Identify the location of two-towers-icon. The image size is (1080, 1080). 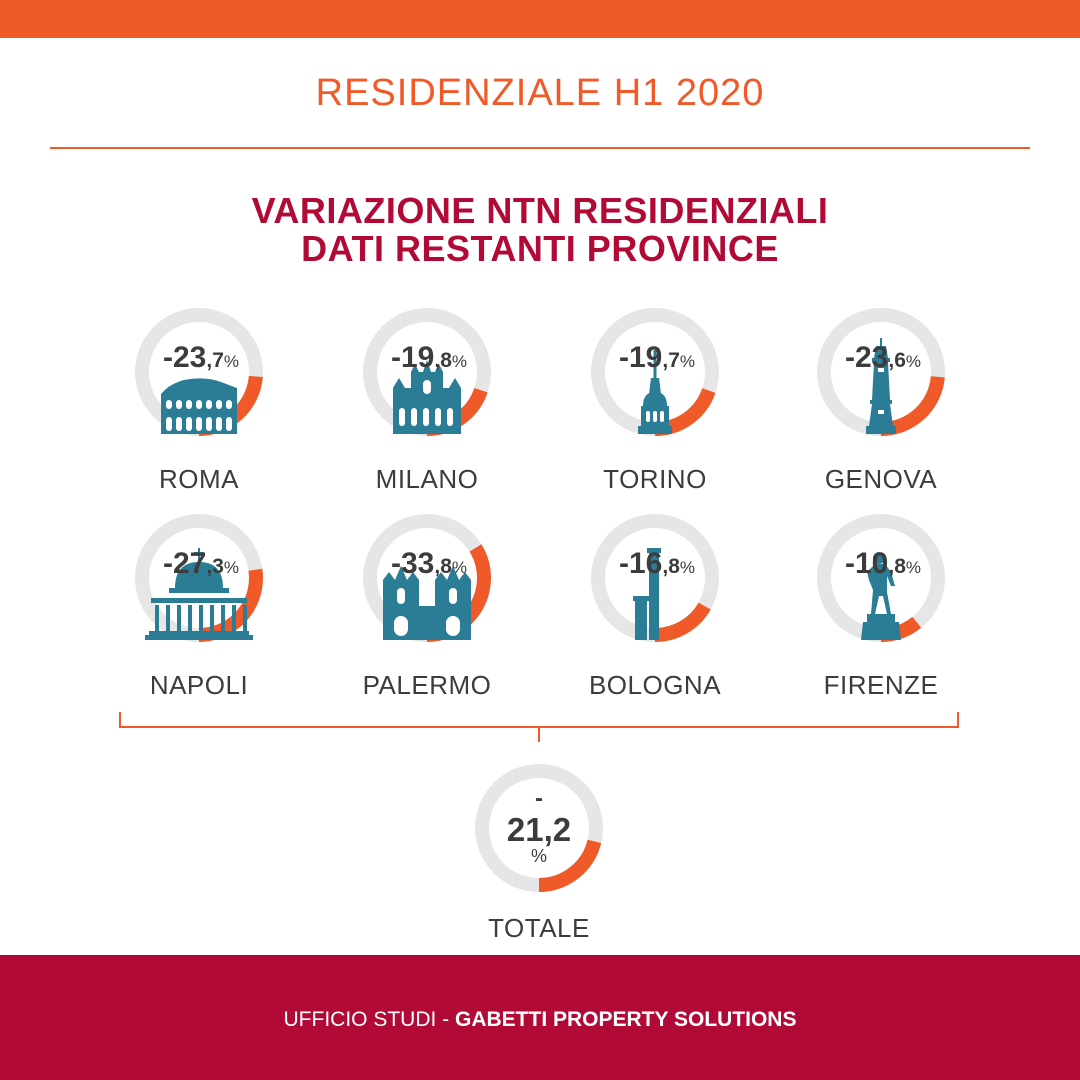
(647, 594).